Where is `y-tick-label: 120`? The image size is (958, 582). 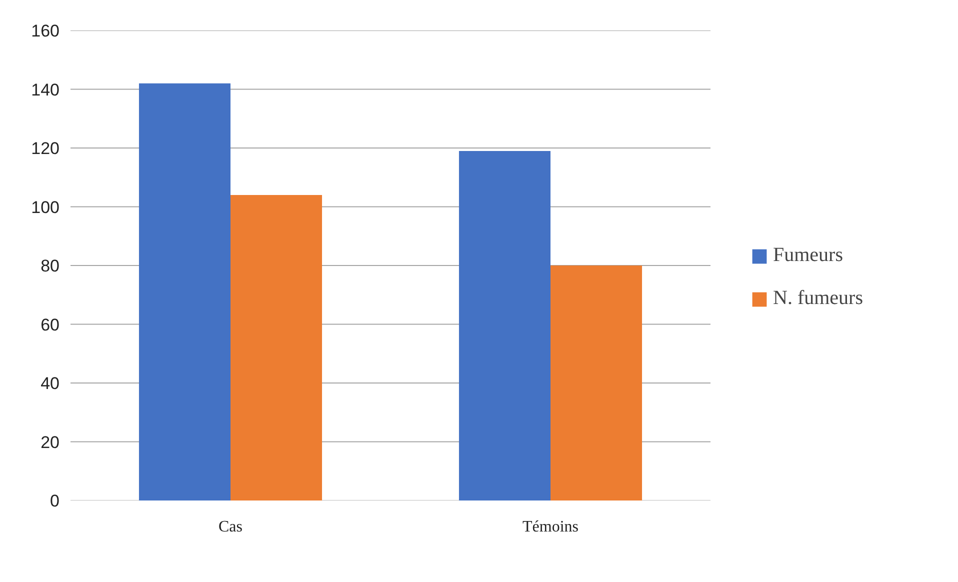 y-tick-label: 120 is located at coordinates (45, 148).